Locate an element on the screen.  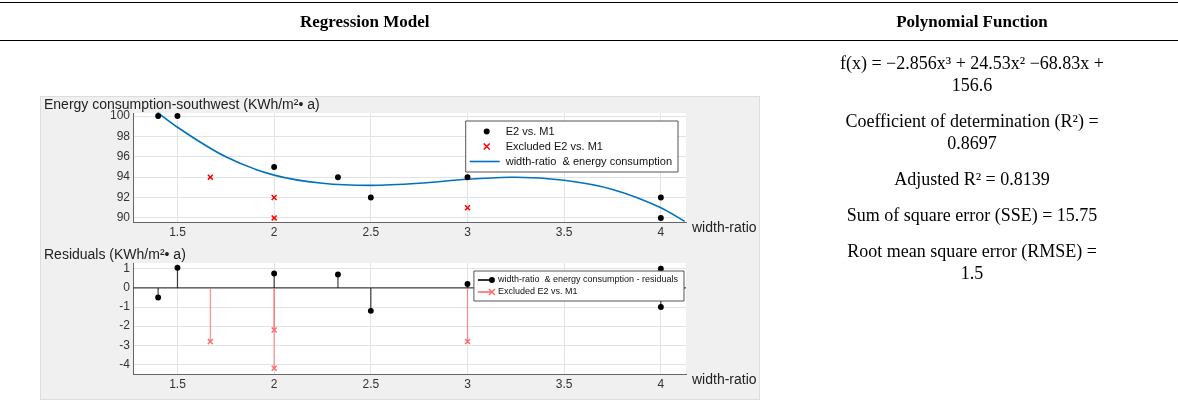
y-tick-label: 94 is located at coordinates (123, 176).